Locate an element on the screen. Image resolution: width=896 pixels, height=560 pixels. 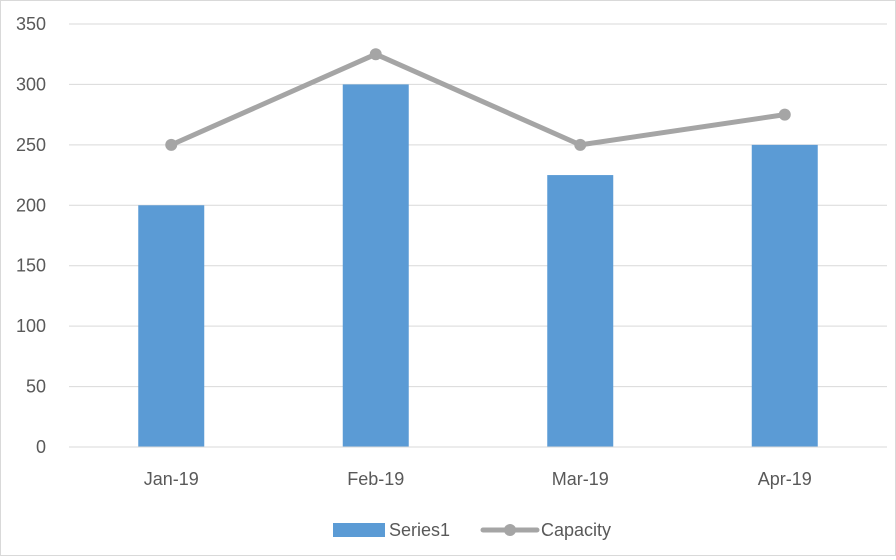
line-series is located at coordinates (478, 99).